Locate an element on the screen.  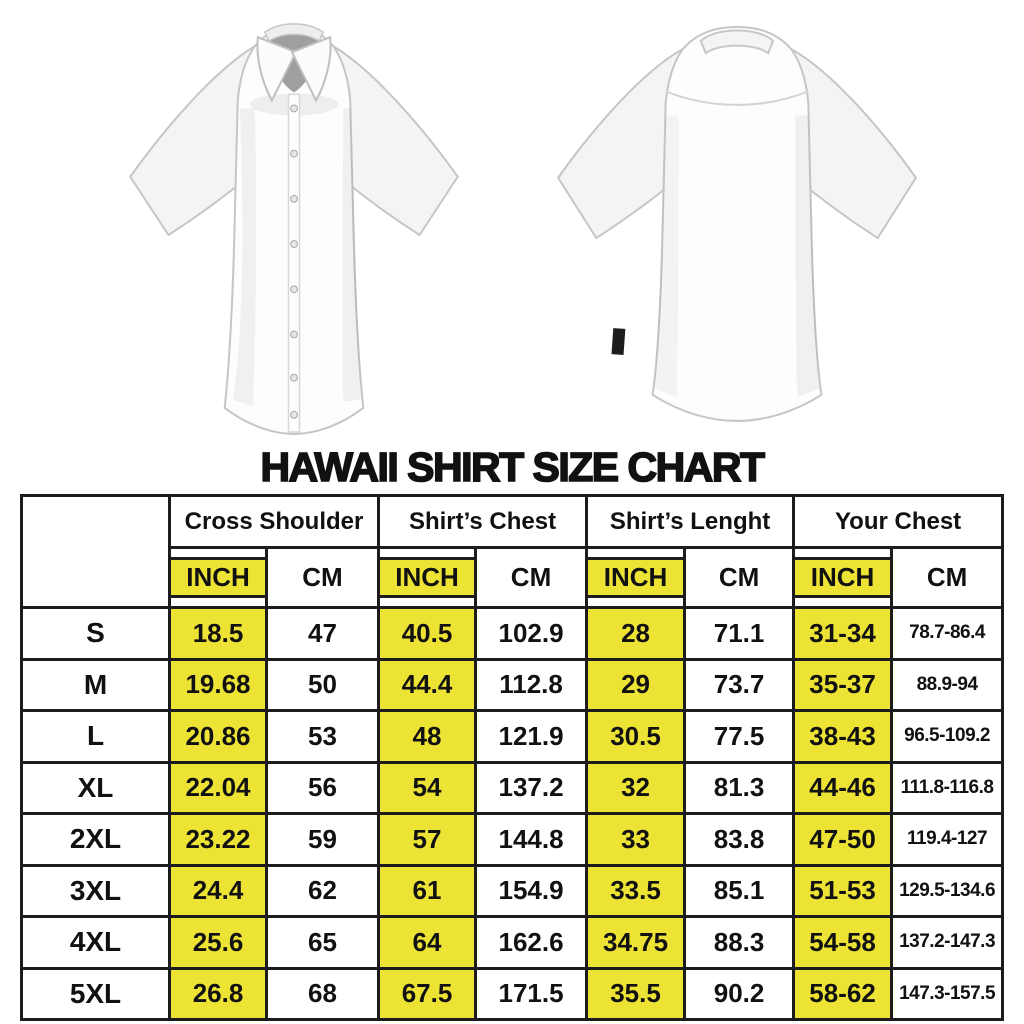
value-cell: 162.6 is located at coordinates (531, 942).